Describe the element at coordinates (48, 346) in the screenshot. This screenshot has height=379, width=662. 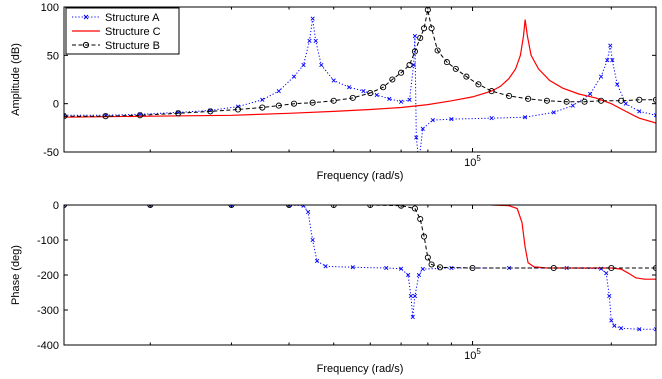
I see `y-tick-label: -400` at that location.